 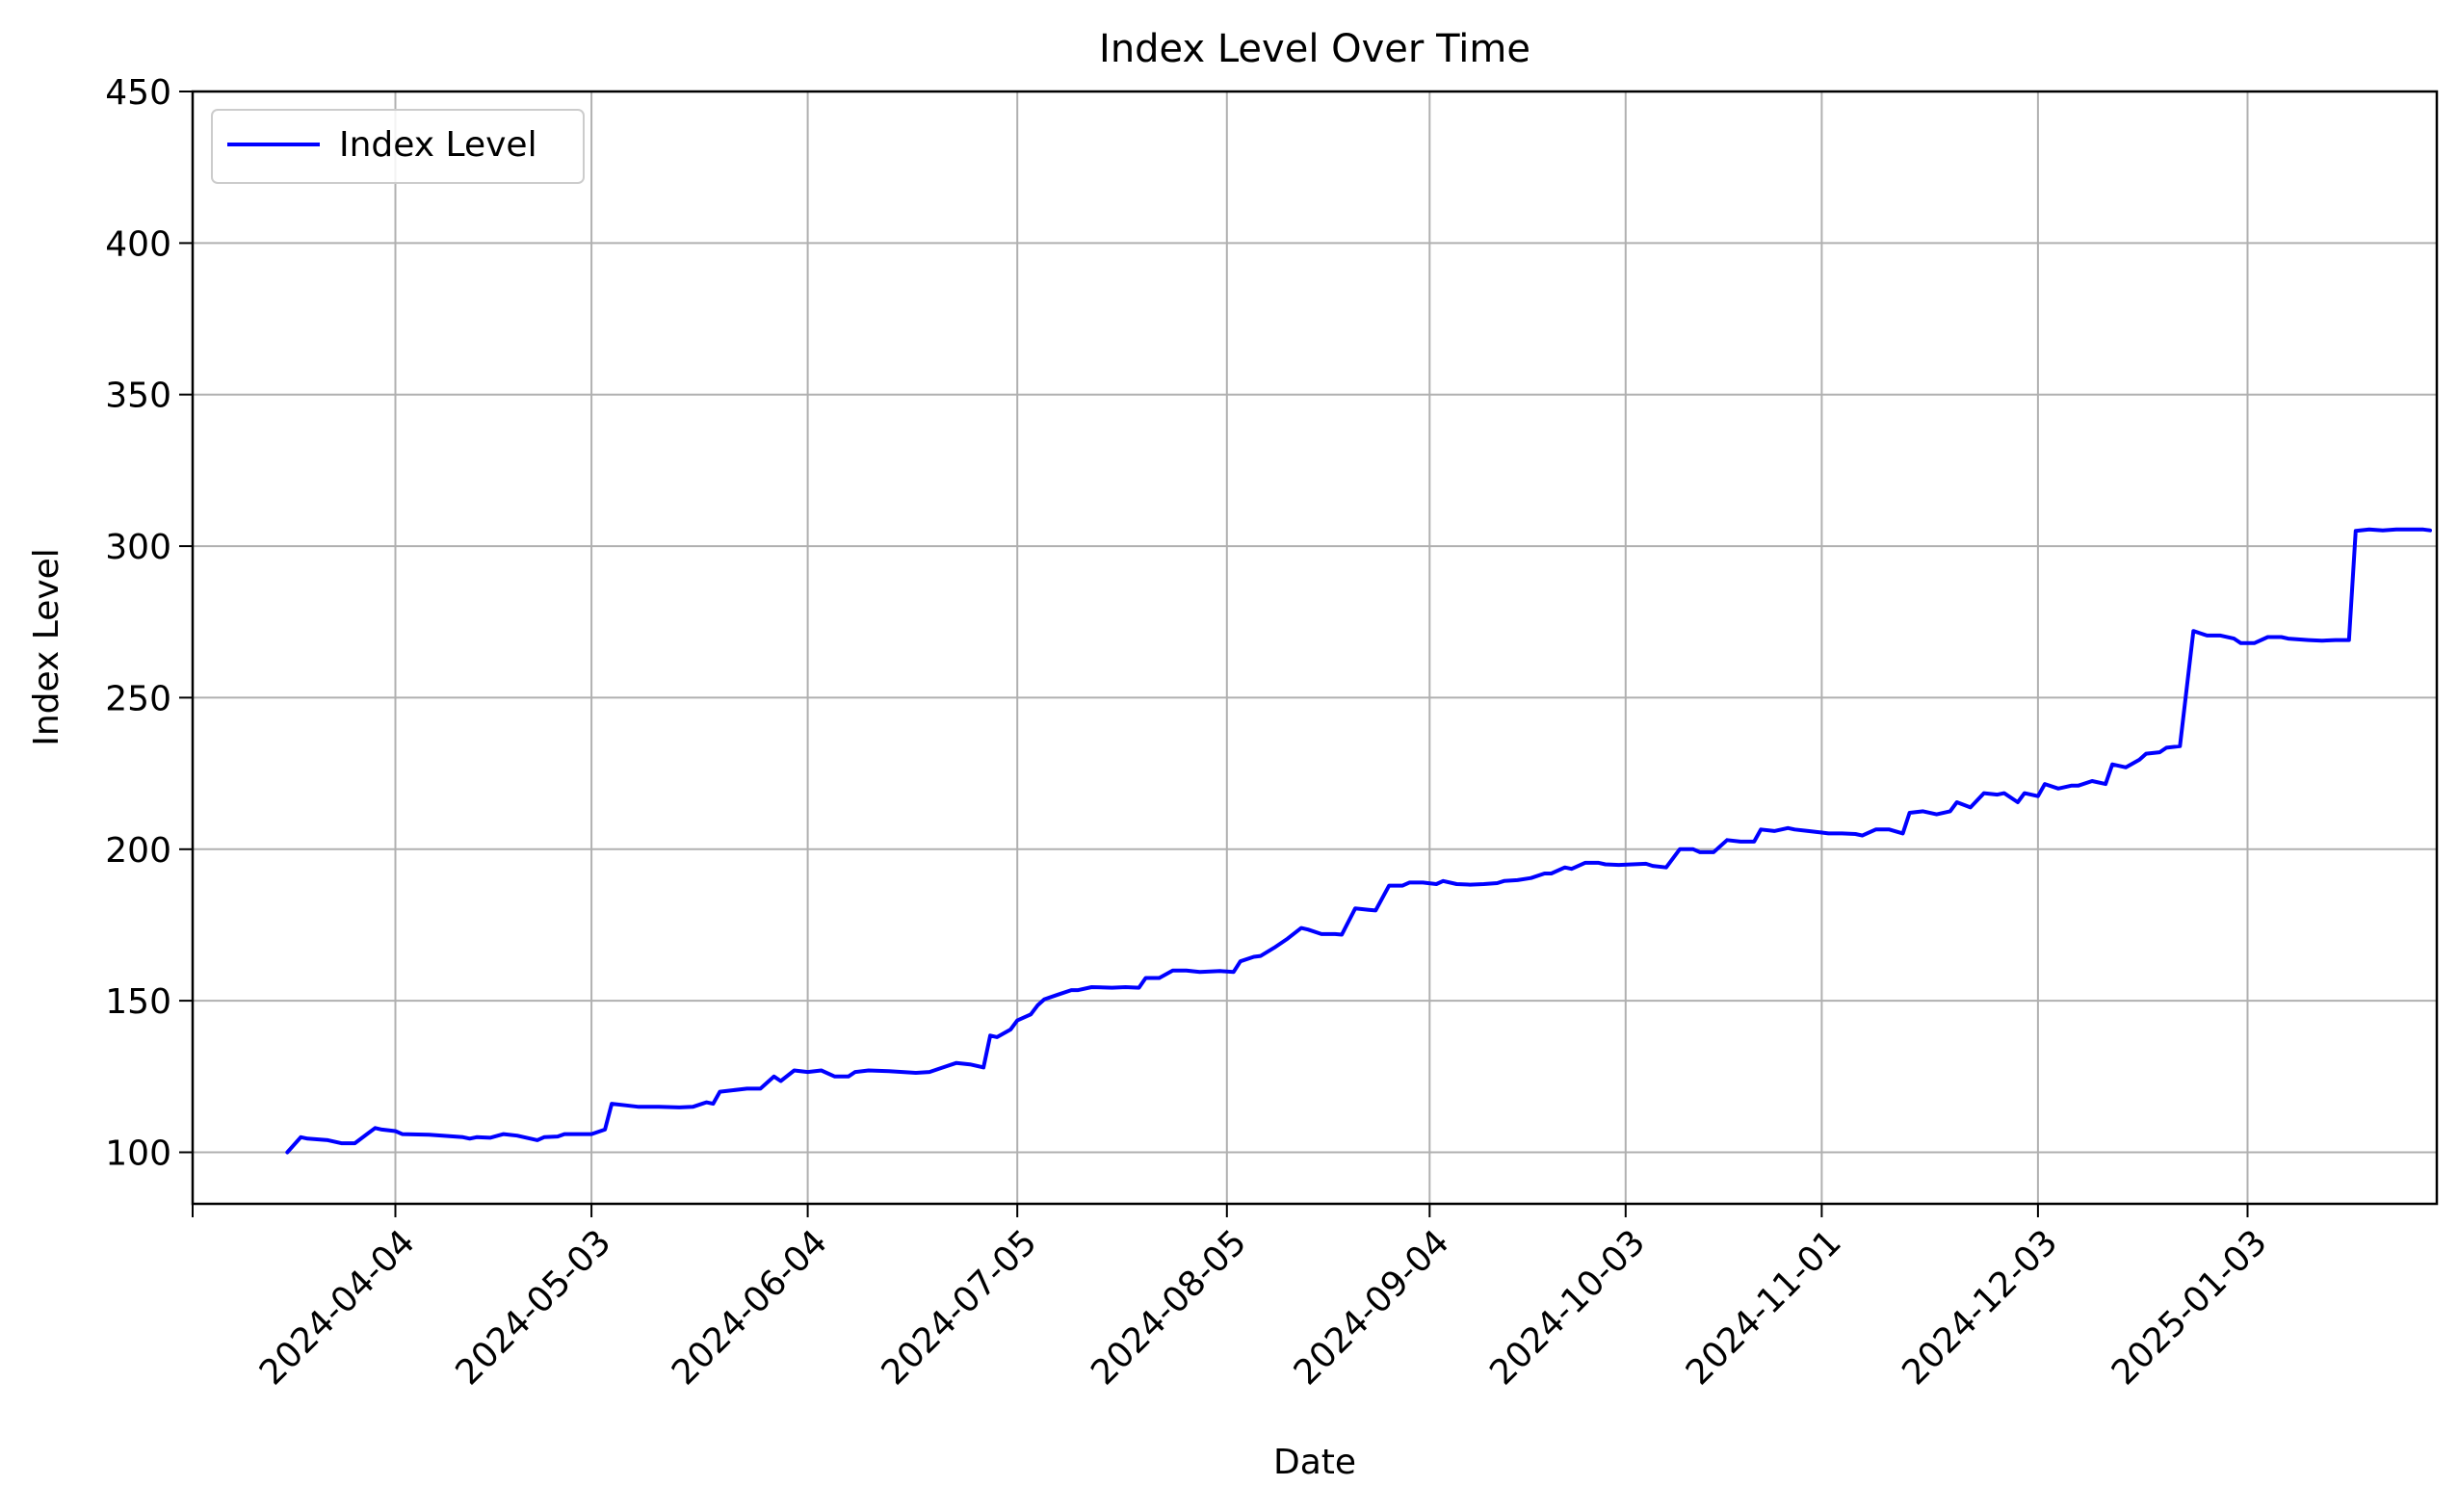 What do you see at coordinates (138, 244) in the screenshot?
I see `y-tick-label: 400` at bounding box center [138, 244].